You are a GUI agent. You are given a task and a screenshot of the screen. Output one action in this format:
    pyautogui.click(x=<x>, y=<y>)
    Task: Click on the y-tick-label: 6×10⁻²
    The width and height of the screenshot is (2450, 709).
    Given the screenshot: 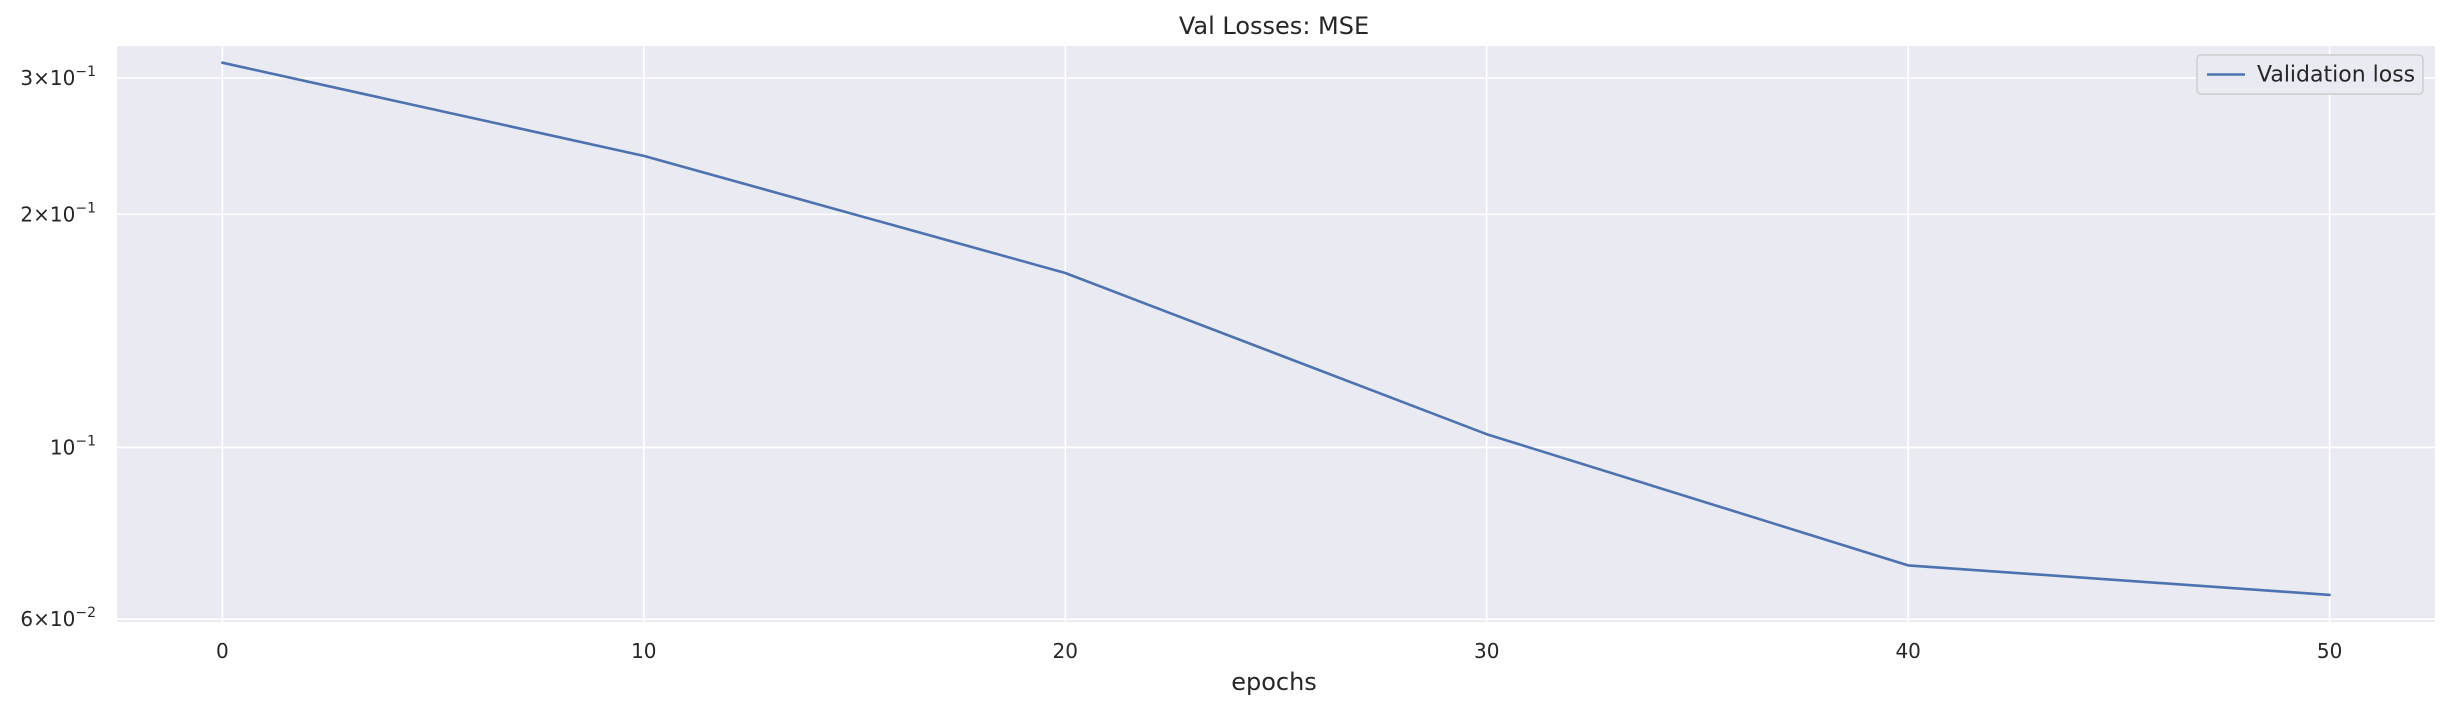 What is the action you would take?
    pyautogui.click(x=58, y=618)
    